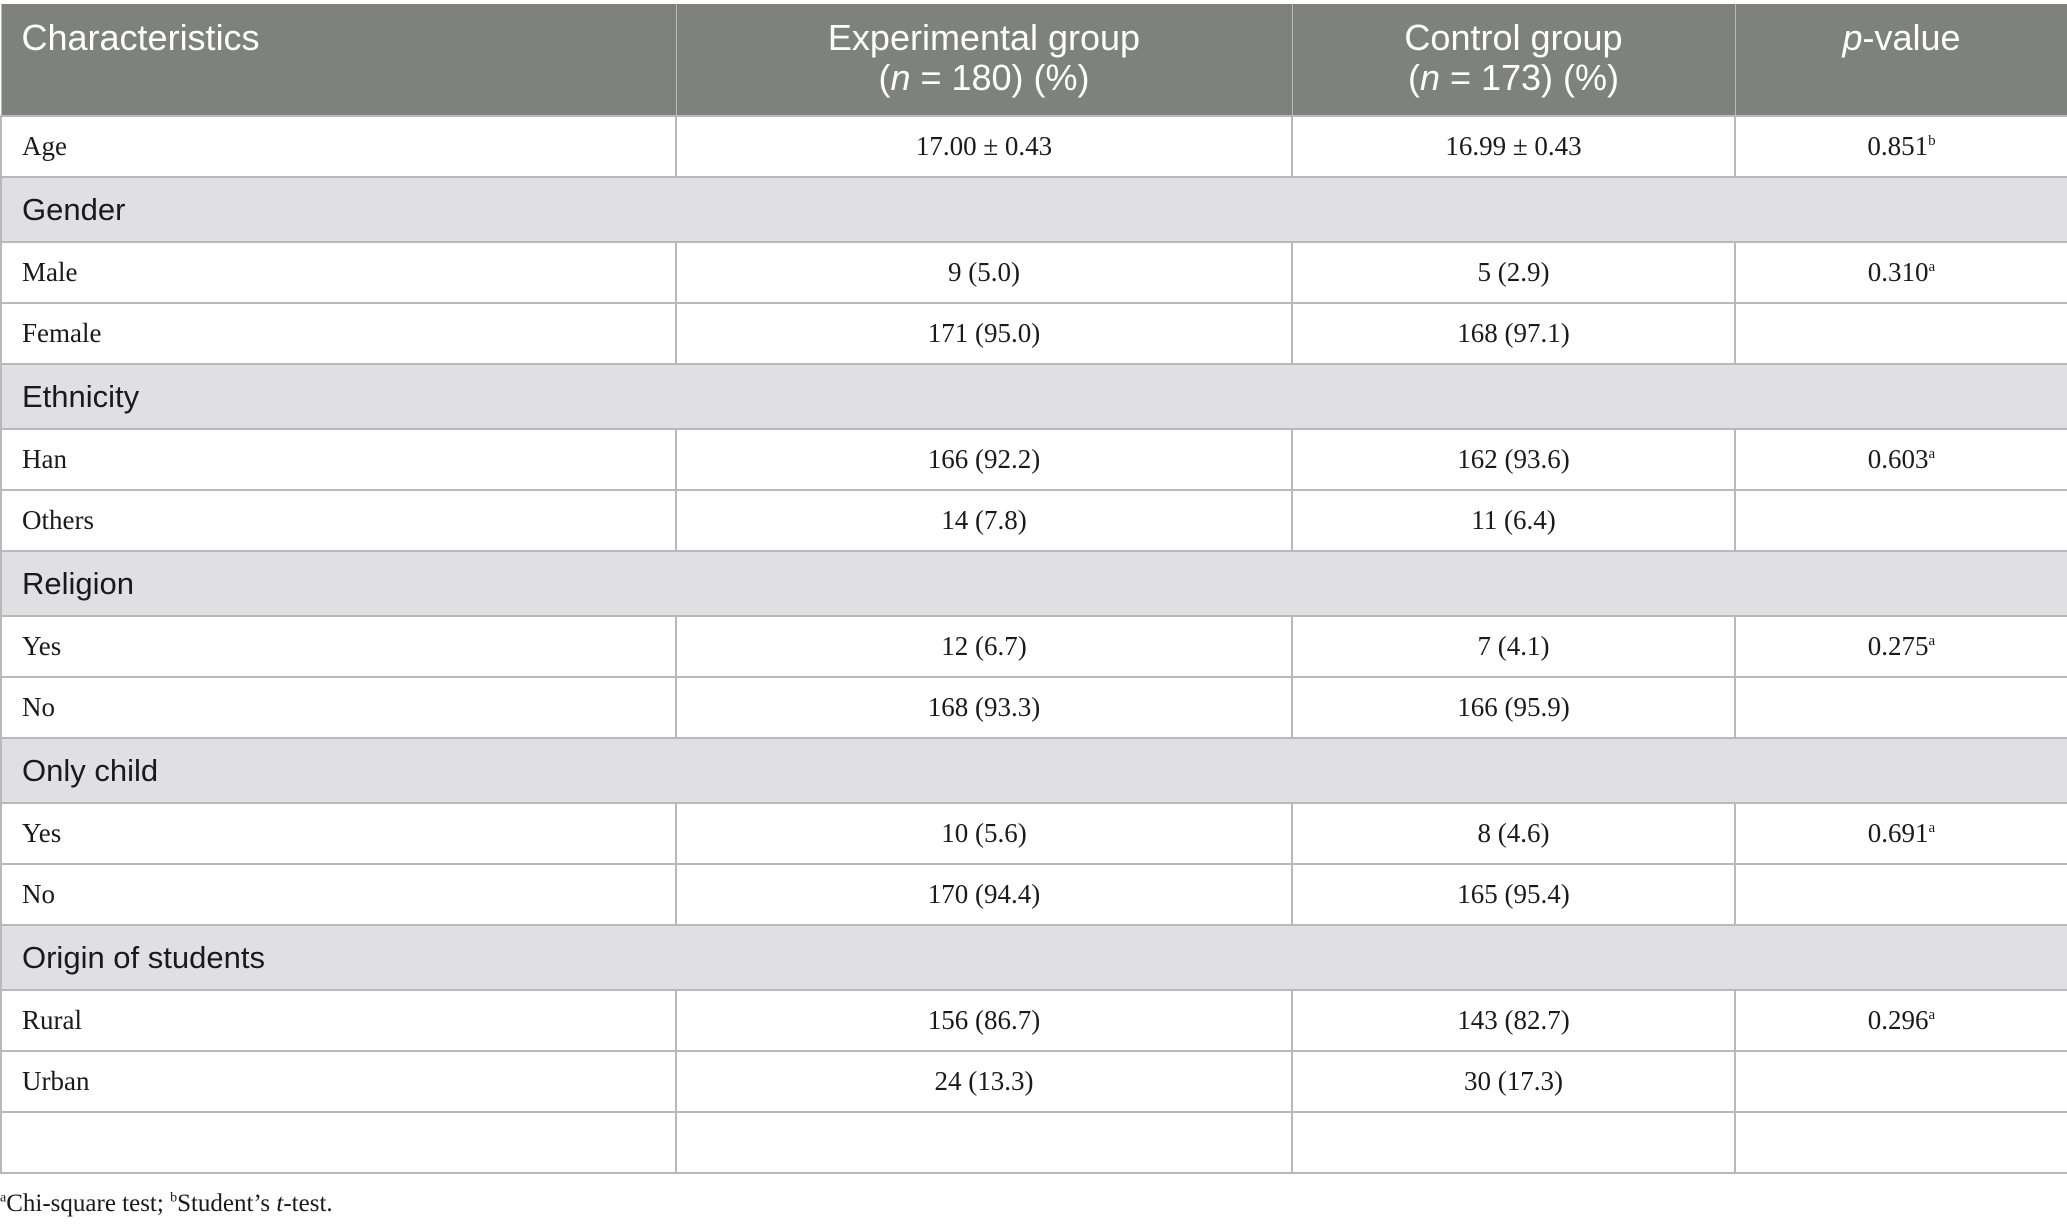  Describe the element at coordinates (1900, 60) in the screenshot. I see `header-p-value: p-value` at that location.